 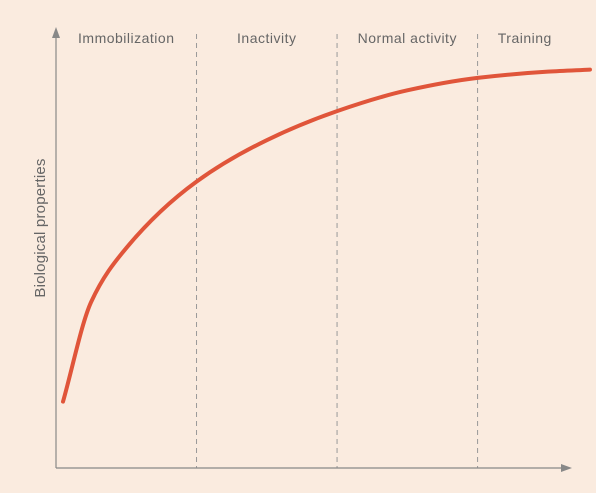 What do you see at coordinates (407, 38) in the screenshot?
I see `zone-label: Normal activity` at bounding box center [407, 38].